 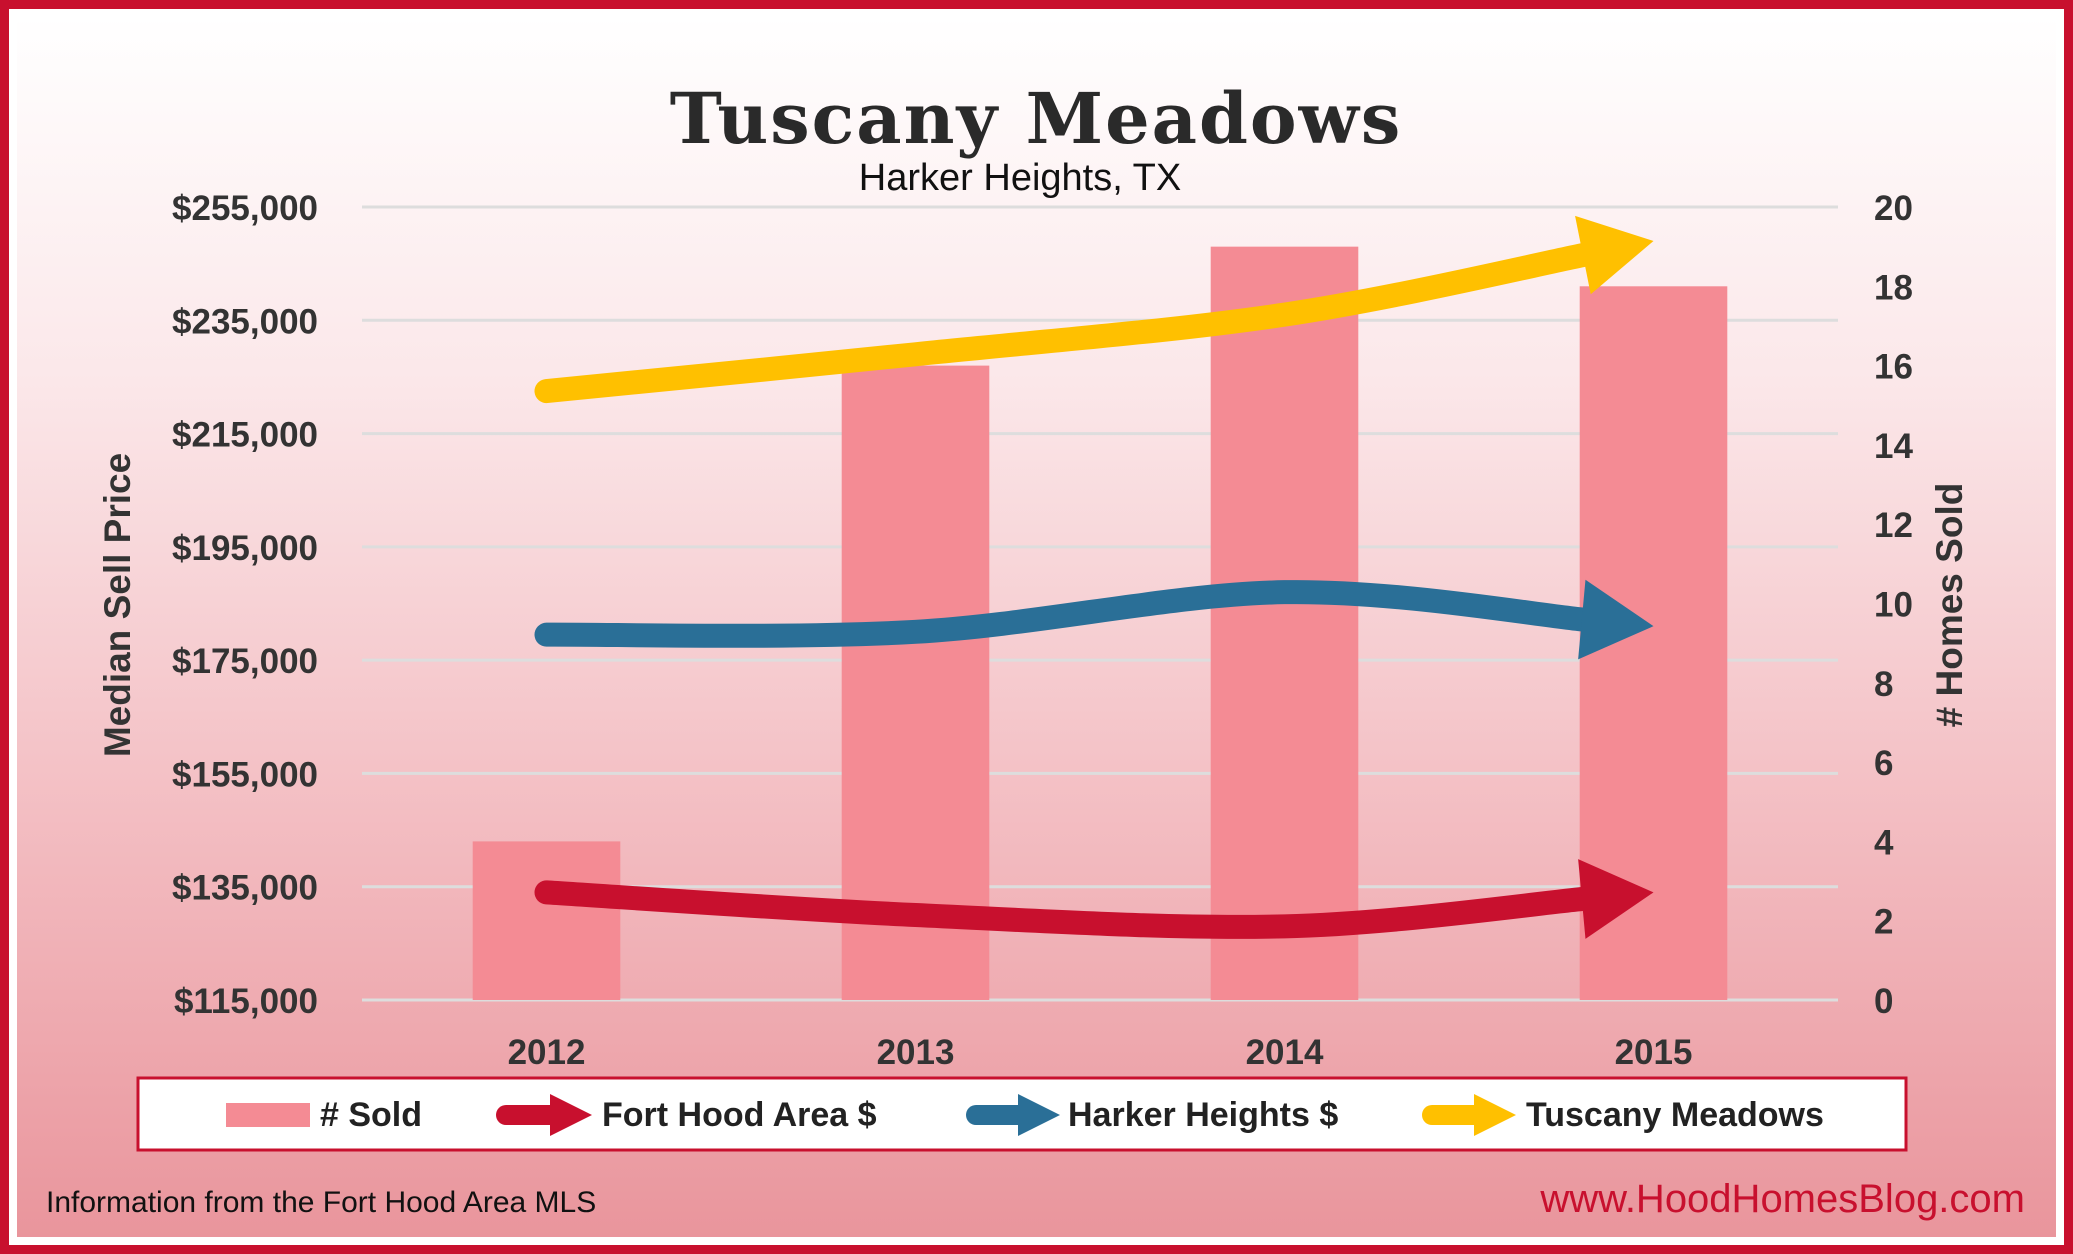 I want to click on website-link: www.HoodHomesBlog.com, so click(x=1782, y=1199).